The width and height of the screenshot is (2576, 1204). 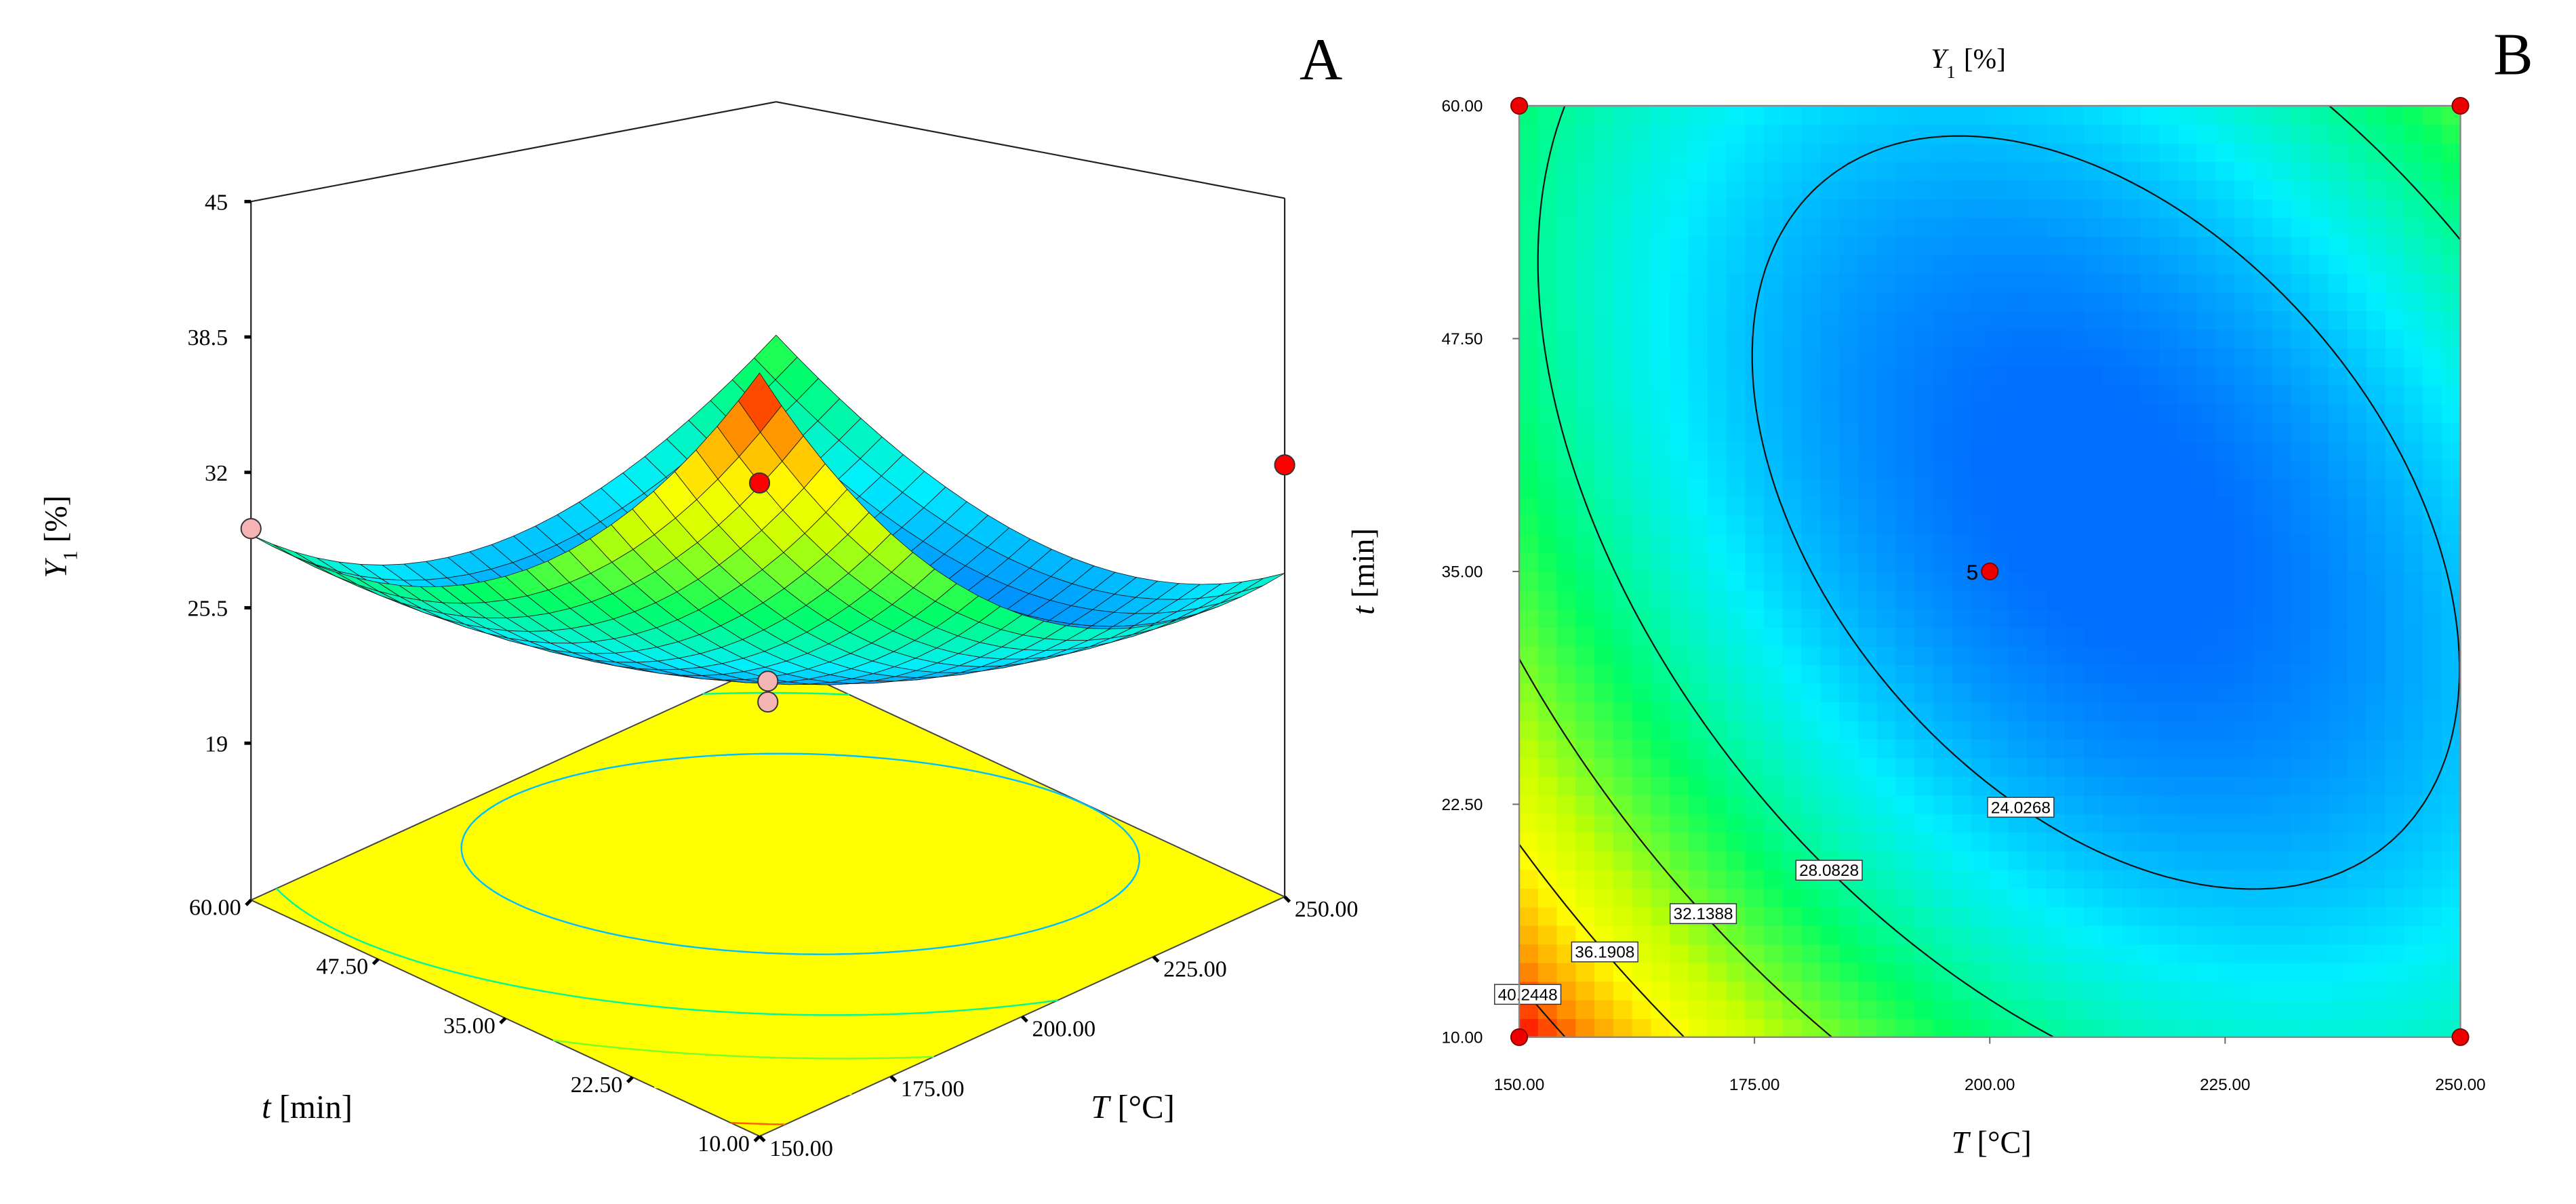 I want to click on panel-label: B, so click(x=2513, y=54).